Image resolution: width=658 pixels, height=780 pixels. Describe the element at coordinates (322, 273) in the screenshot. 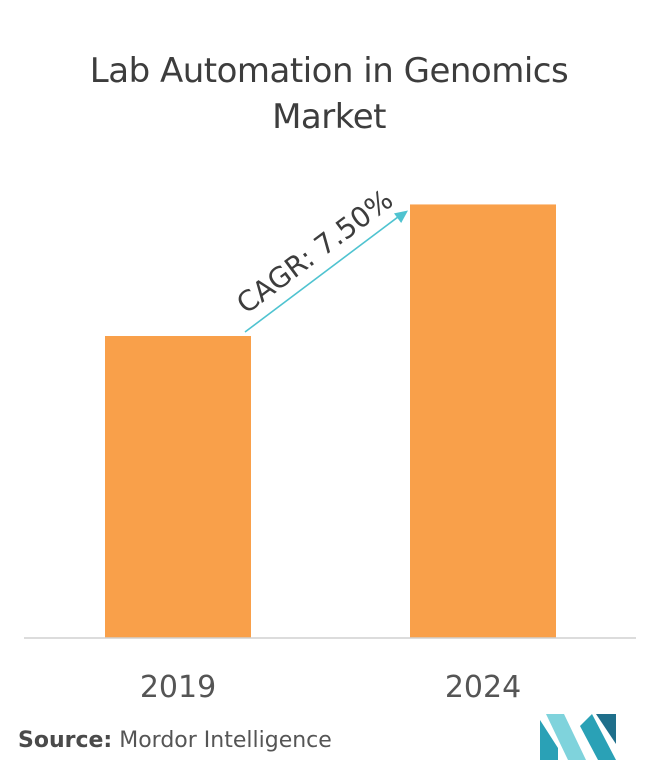

I see `cagr-arrow-line` at that location.